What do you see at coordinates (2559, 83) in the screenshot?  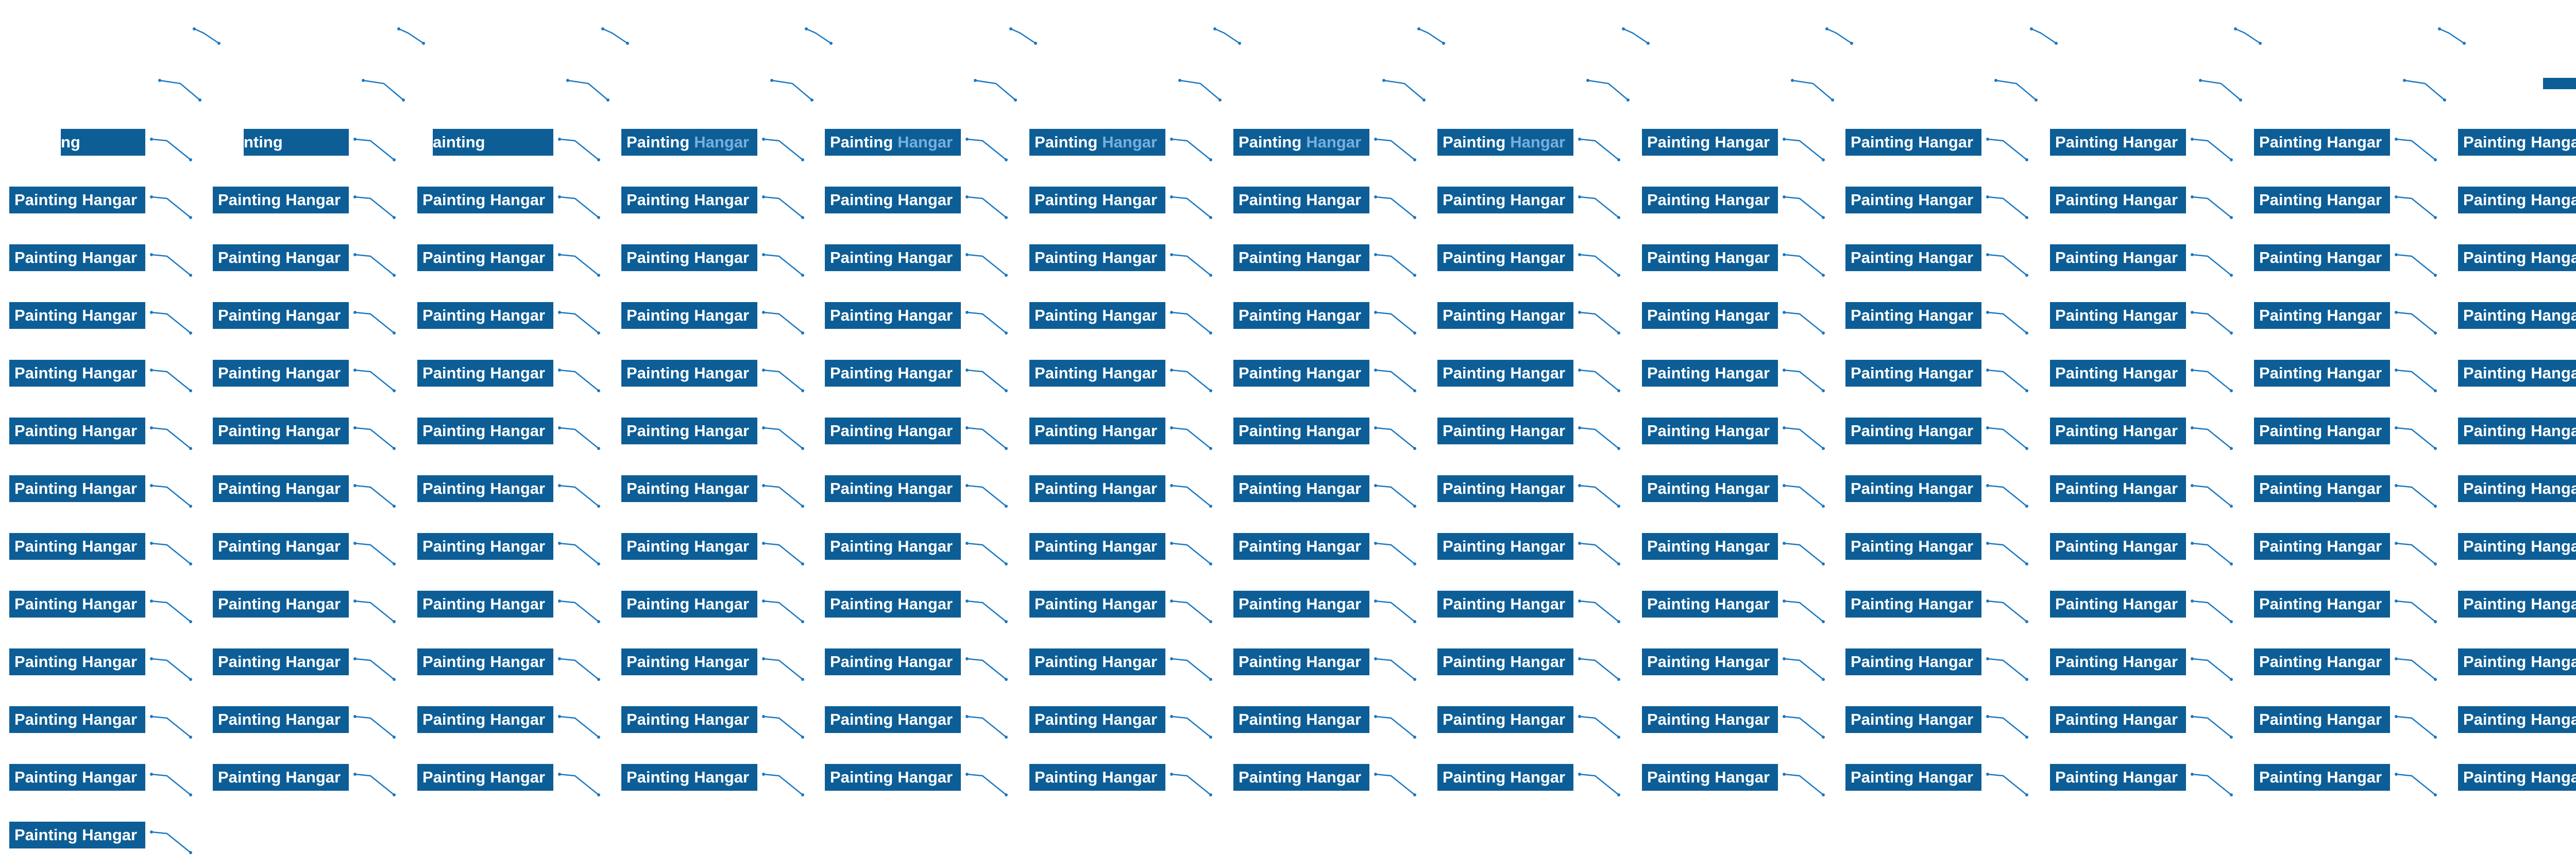 I see `map-label-stub` at bounding box center [2559, 83].